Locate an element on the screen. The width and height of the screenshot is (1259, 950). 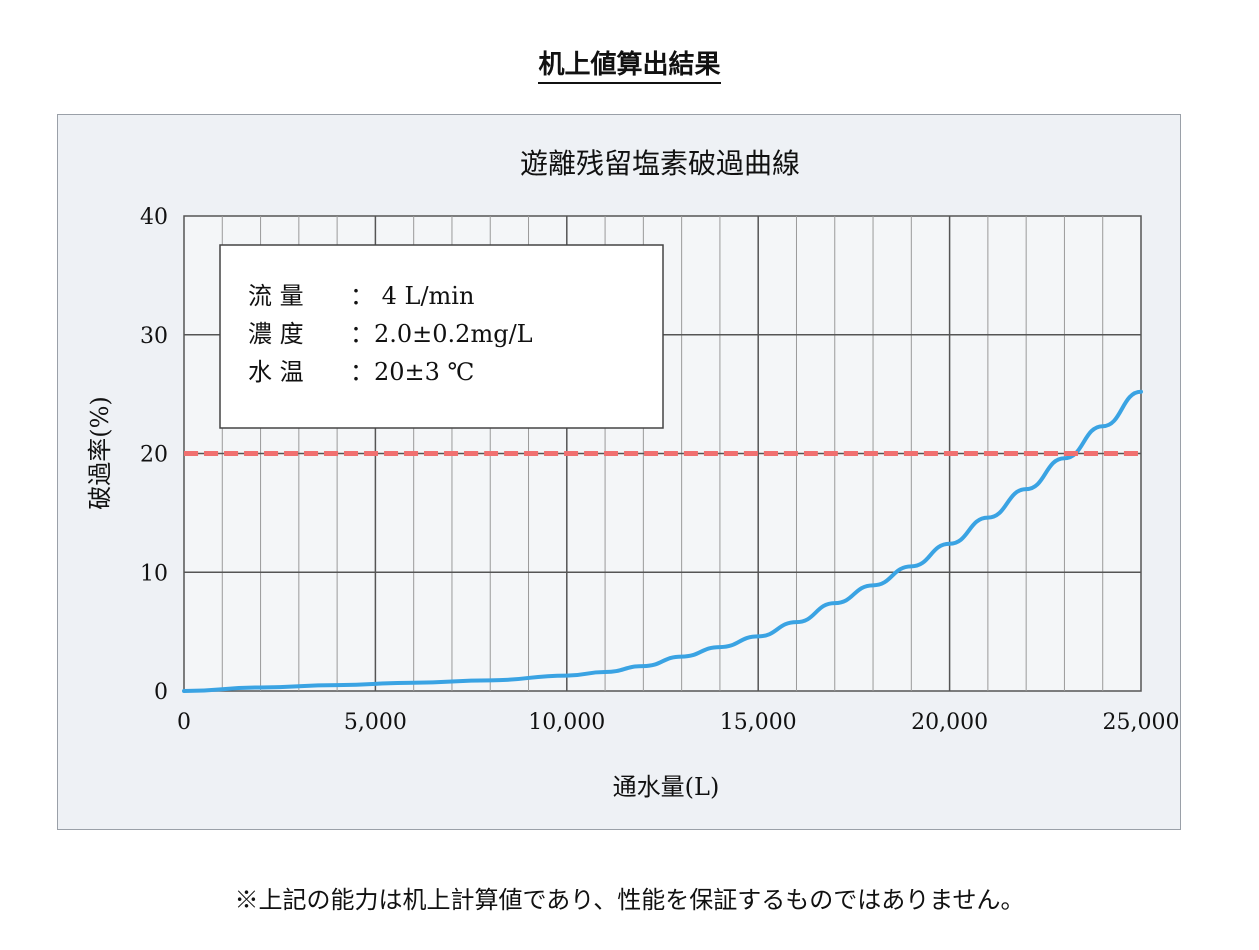
condition-legend-box: 流 量 ： 4 L/min 濃 度 ：2.0±0.2mg/L 水 温 ：20±3 ℃ is located at coordinates (441, 336).